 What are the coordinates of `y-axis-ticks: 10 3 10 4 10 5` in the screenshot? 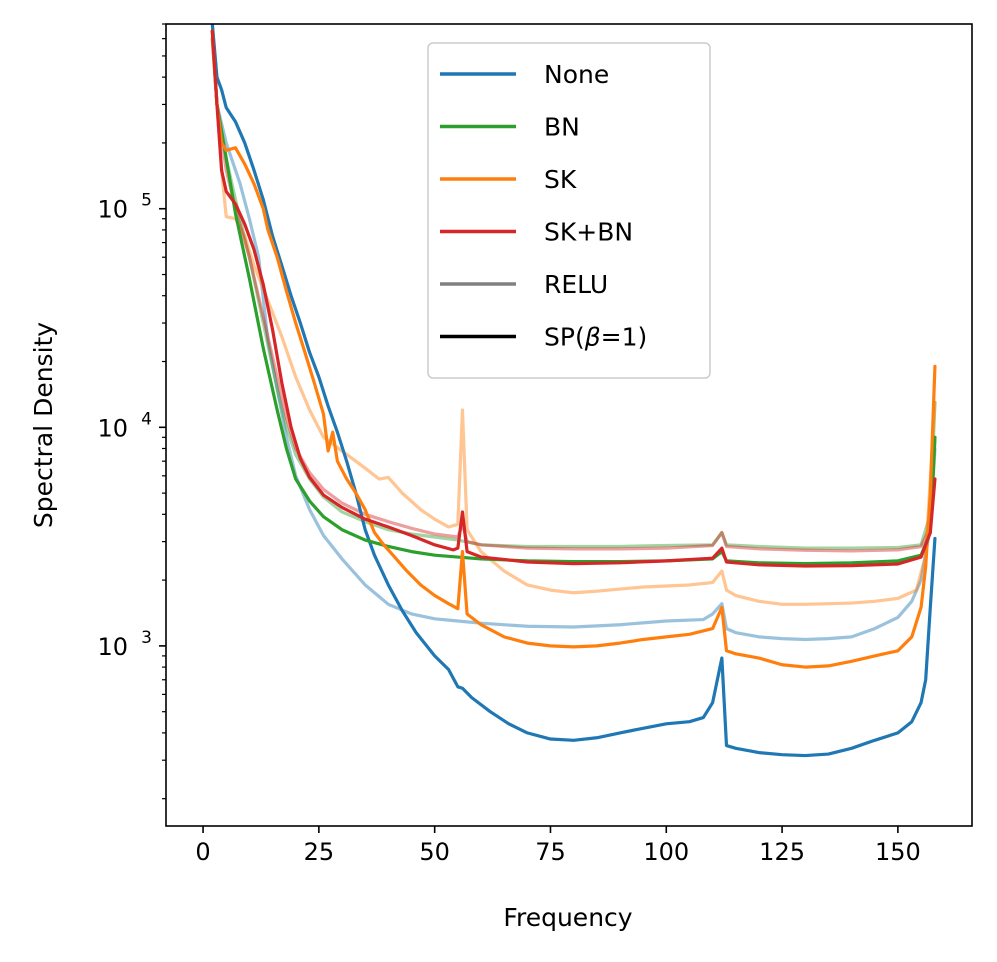 It's located at (131, 411).